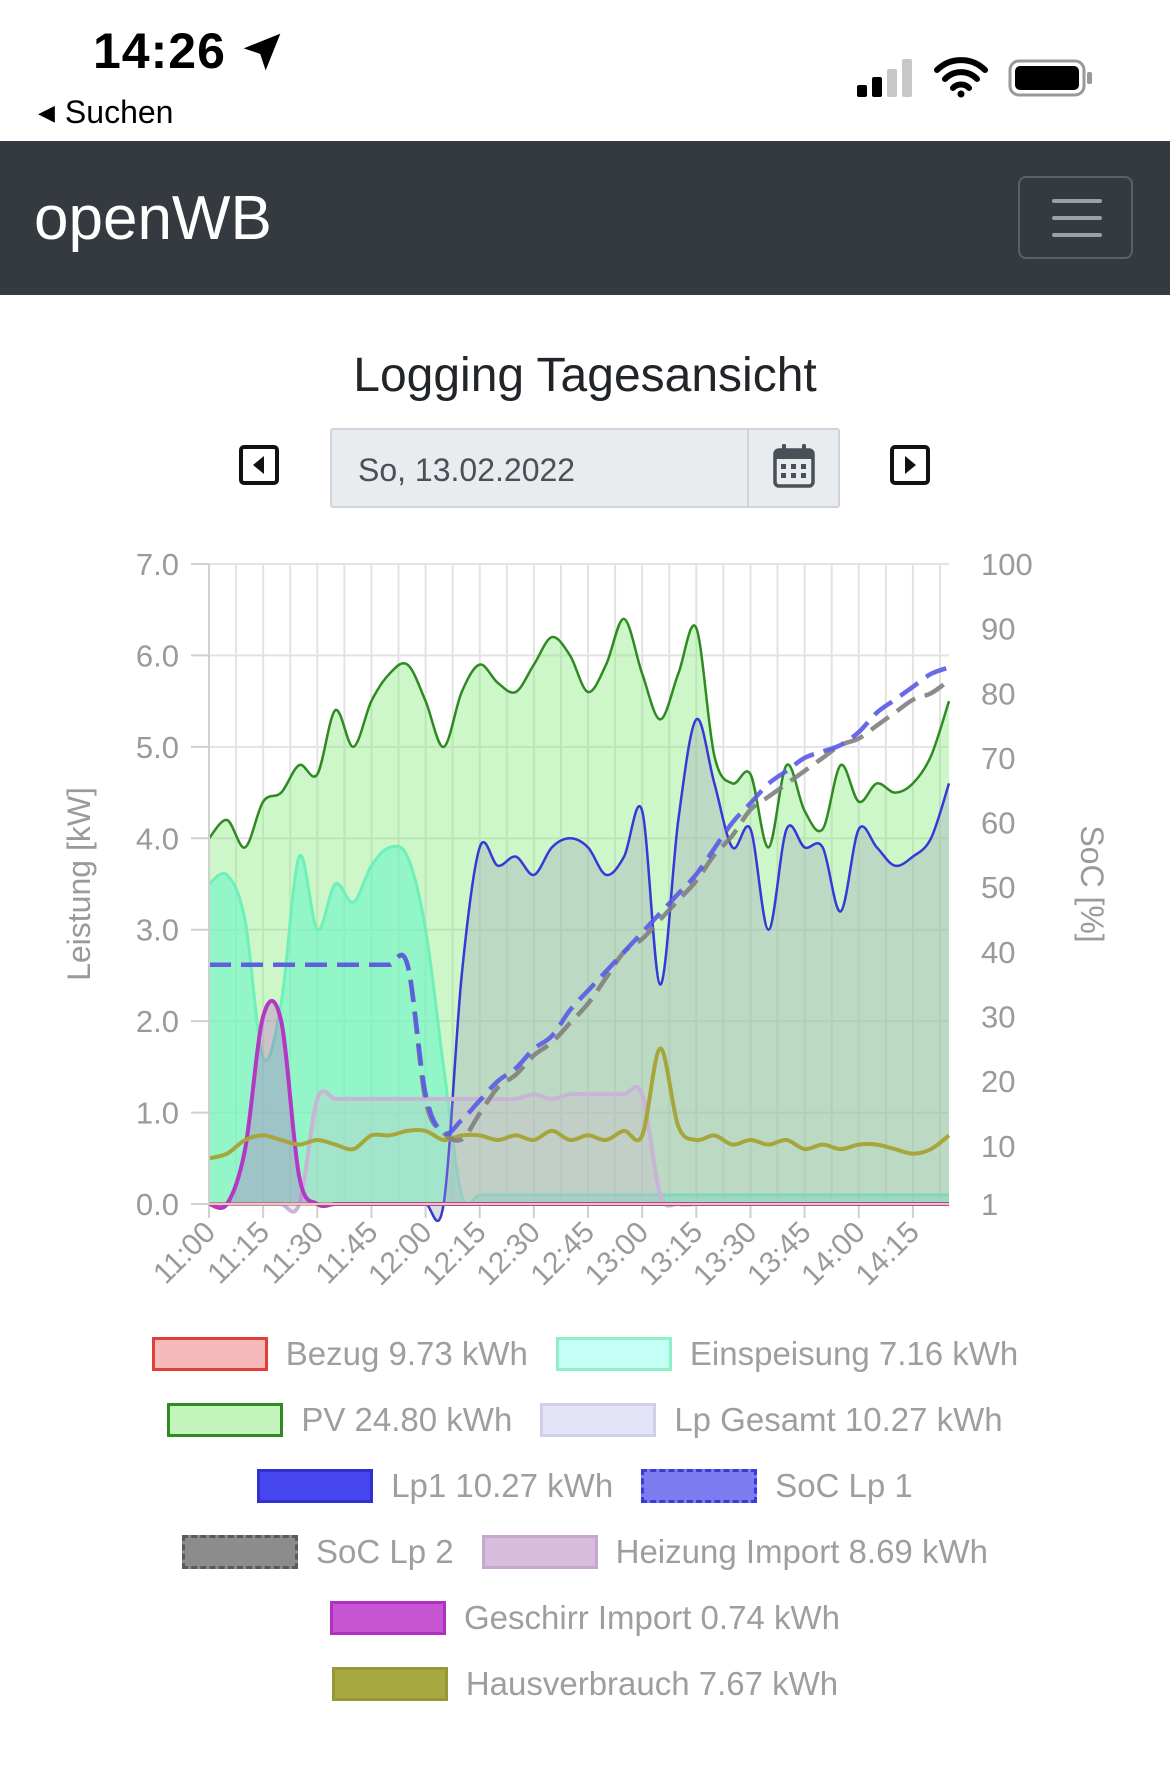 The height and width of the screenshot is (1791, 1170). I want to click on menu-toggle-button, so click(1075, 217).